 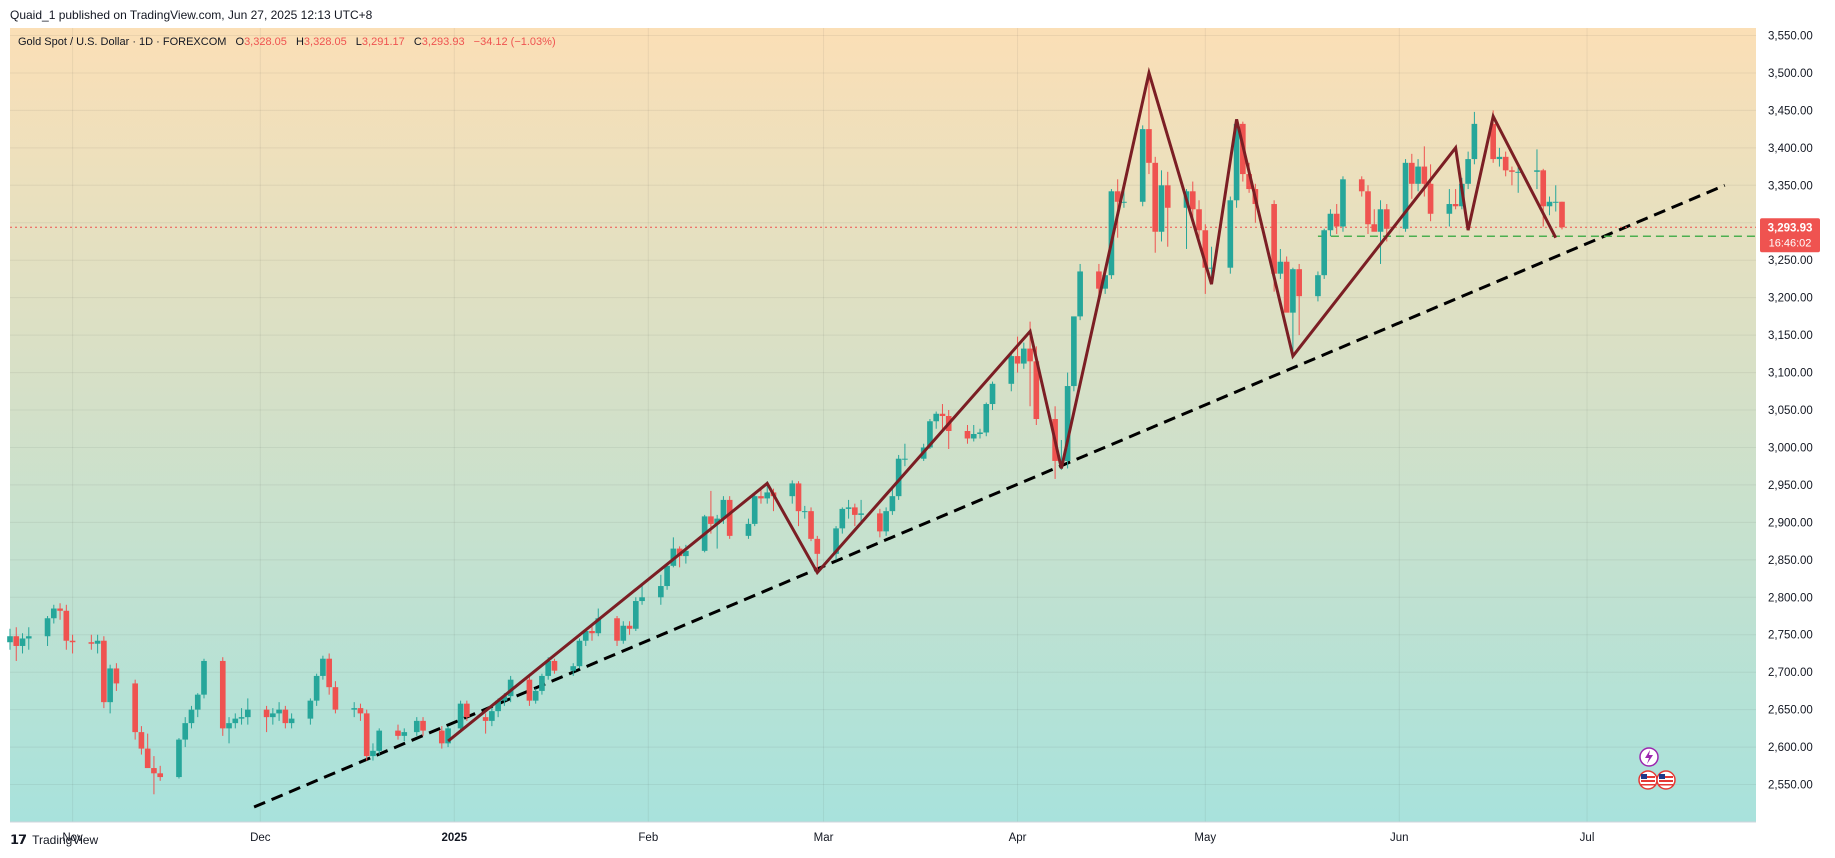 What do you see at coordinates (240, 42) in the screenshot?
I see `legend-open-label: O` at bounding box center [240, 42].